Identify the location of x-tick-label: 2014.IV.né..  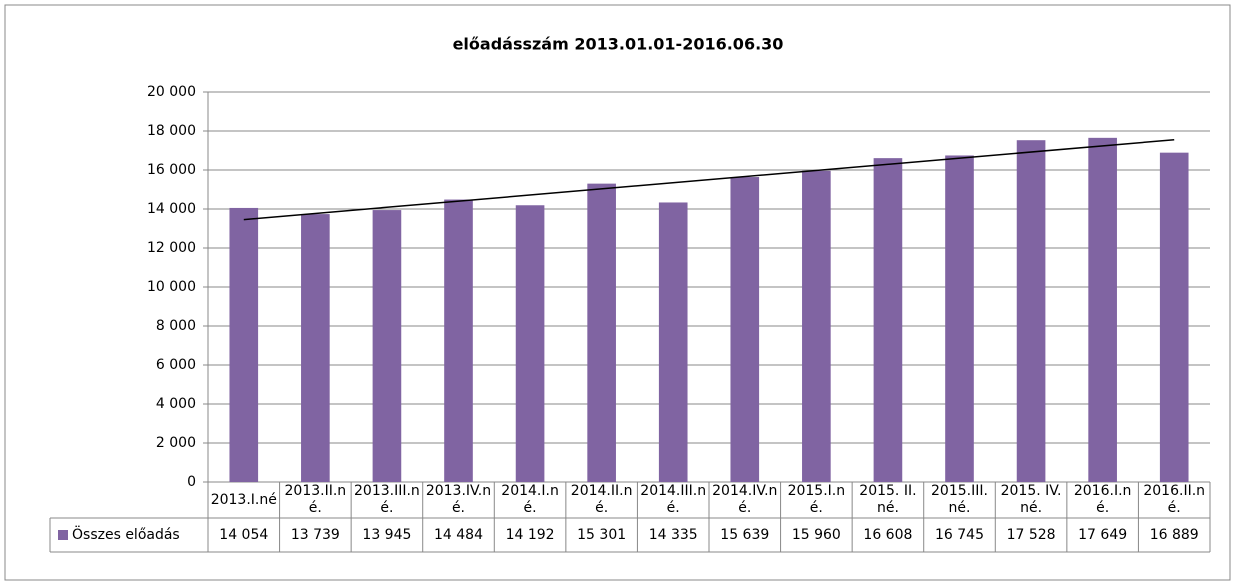
(745, 499).